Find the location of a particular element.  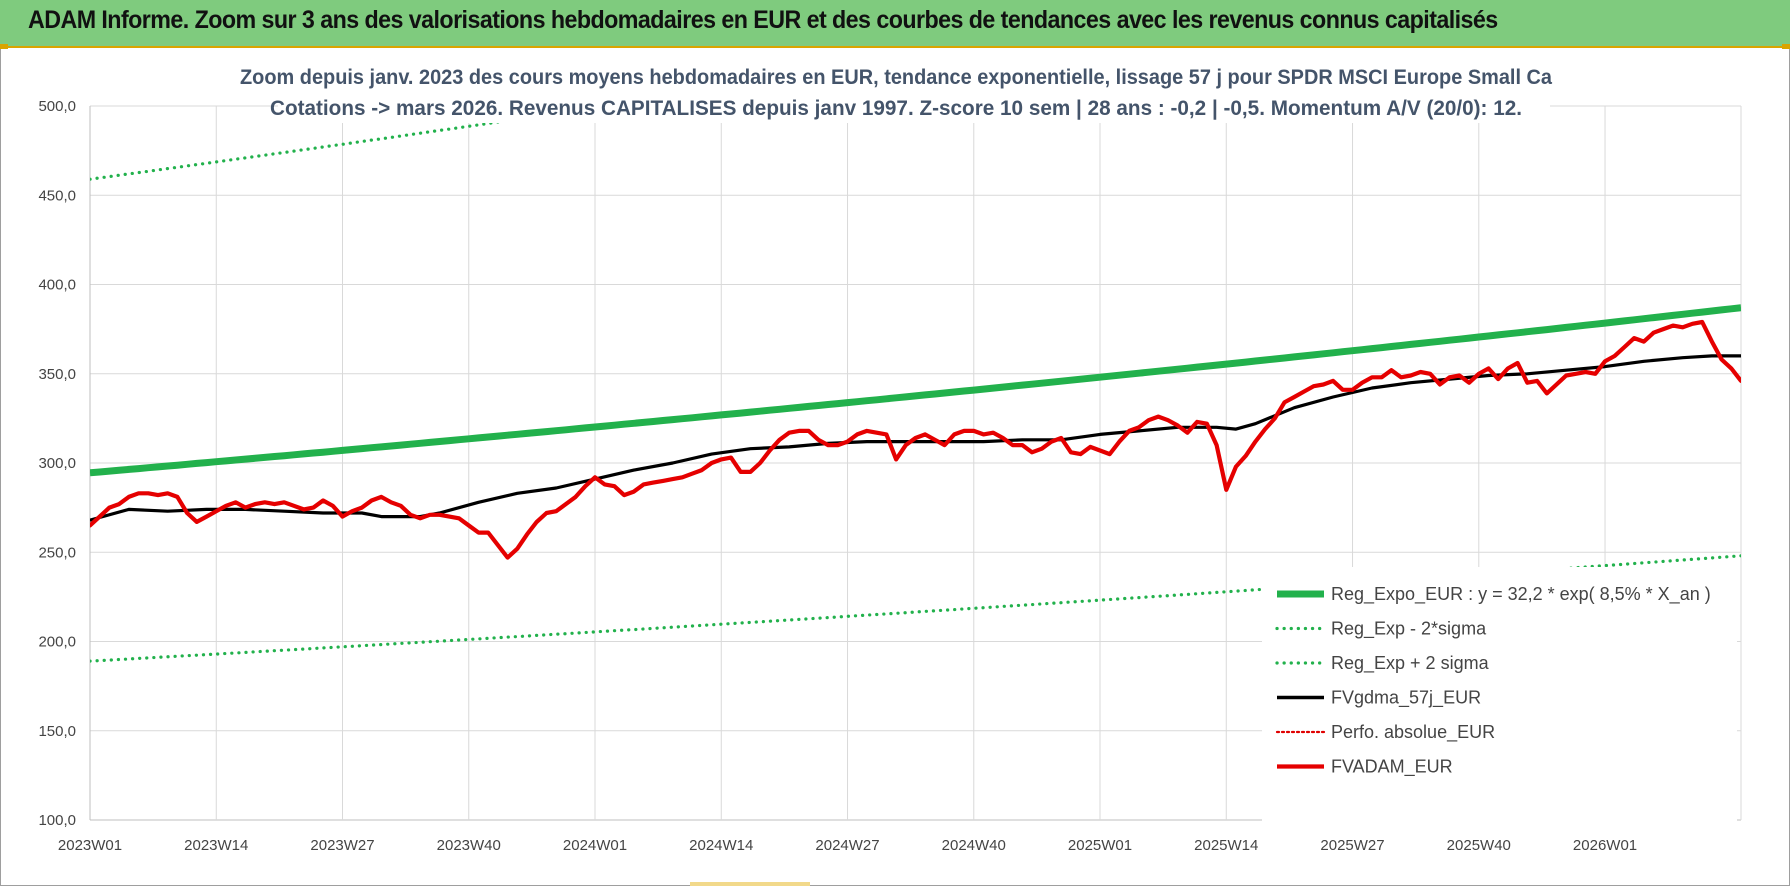

banner-corner-left is located at coordinates (4, 46).